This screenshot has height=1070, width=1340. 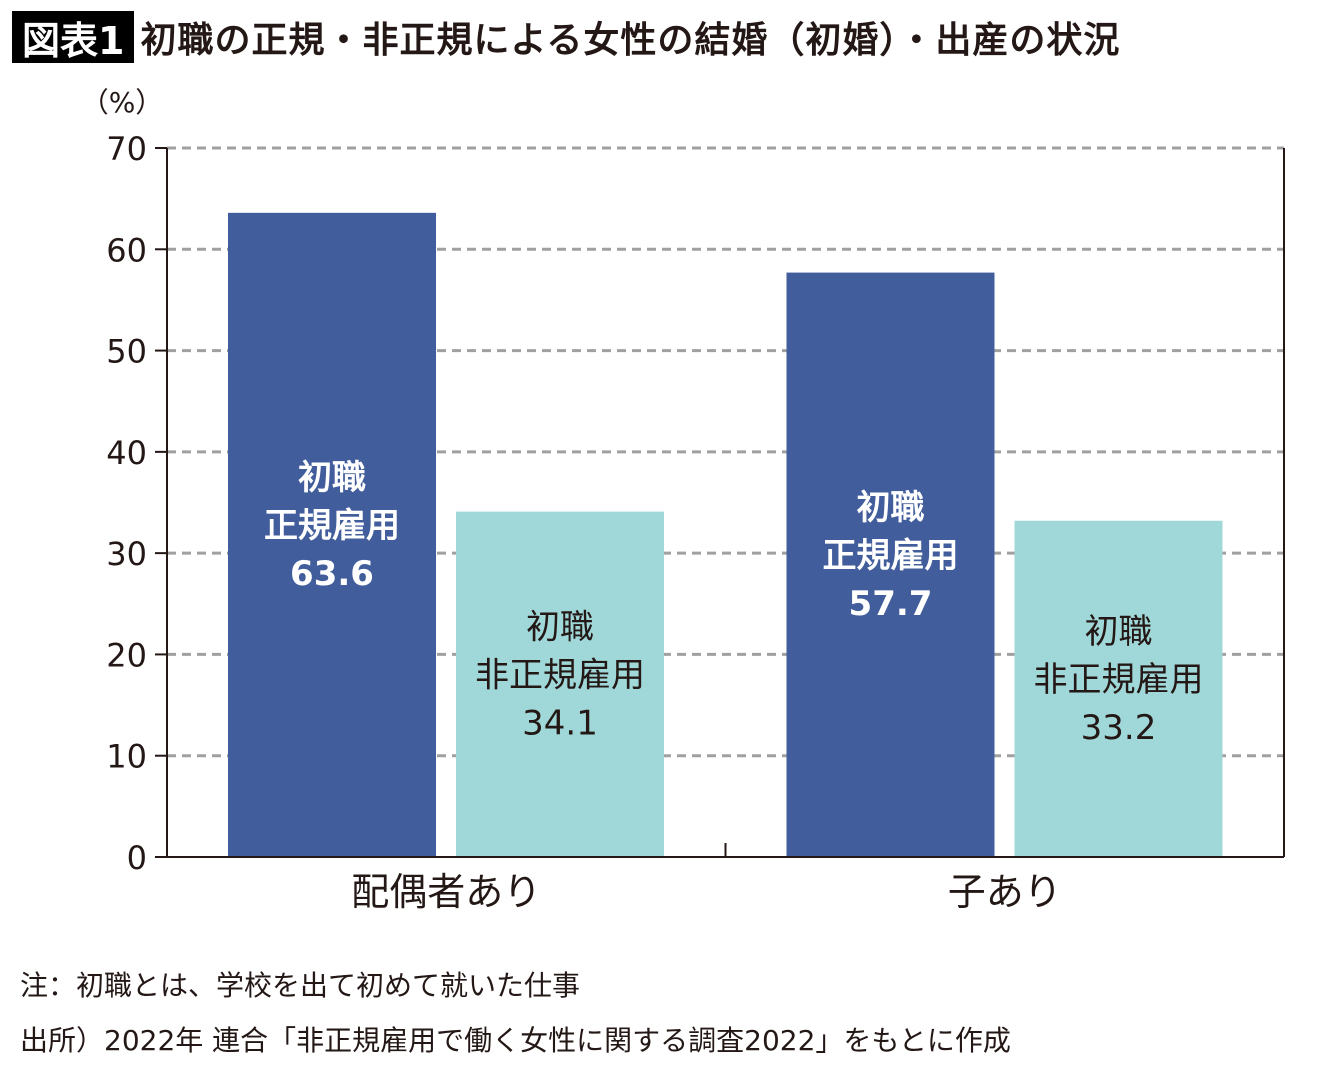 I want to click on bar-value-label: 63.6, so click(x=332, y=574).